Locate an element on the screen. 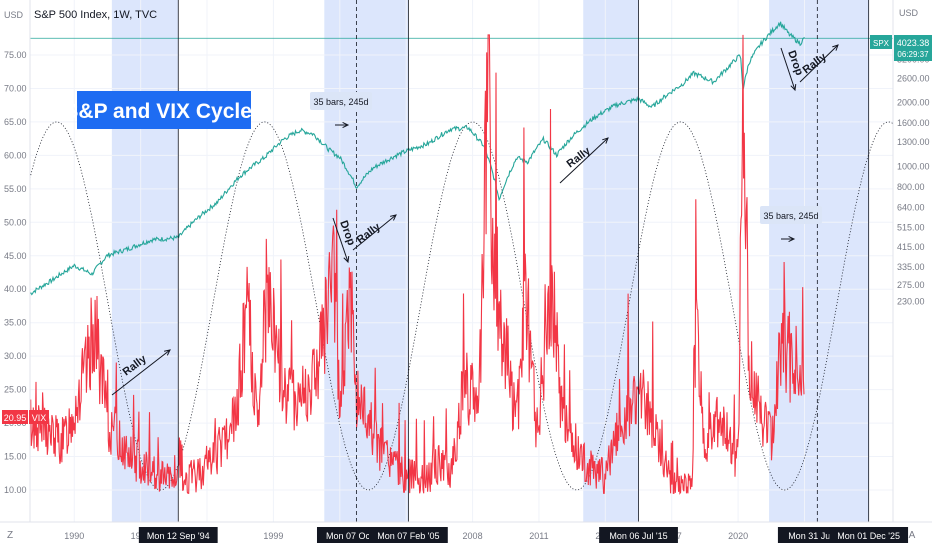  bars-label-2-bg is located at coordinates (791, 215).